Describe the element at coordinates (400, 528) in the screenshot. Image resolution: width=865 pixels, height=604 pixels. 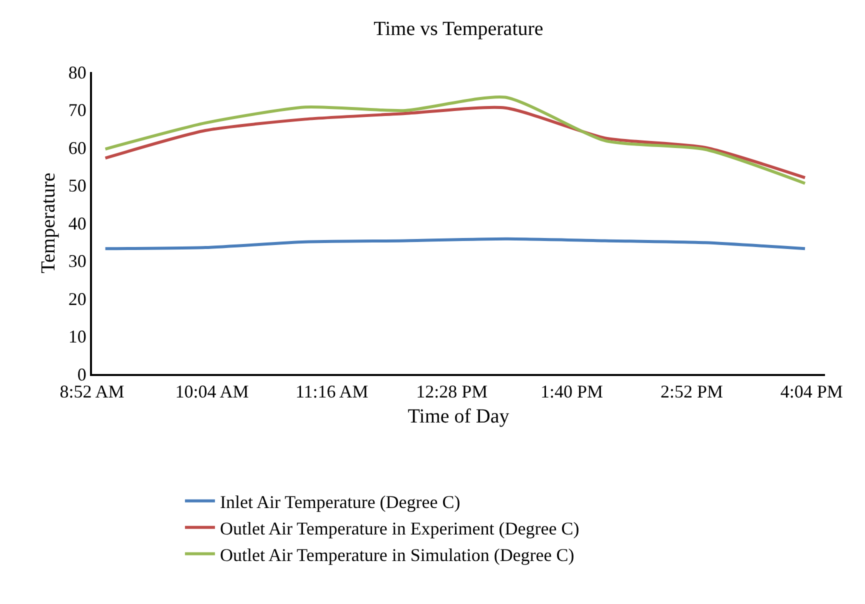
I see `legend-label: Outlet Air Temperature in Experiment (Degree C)` at that location.